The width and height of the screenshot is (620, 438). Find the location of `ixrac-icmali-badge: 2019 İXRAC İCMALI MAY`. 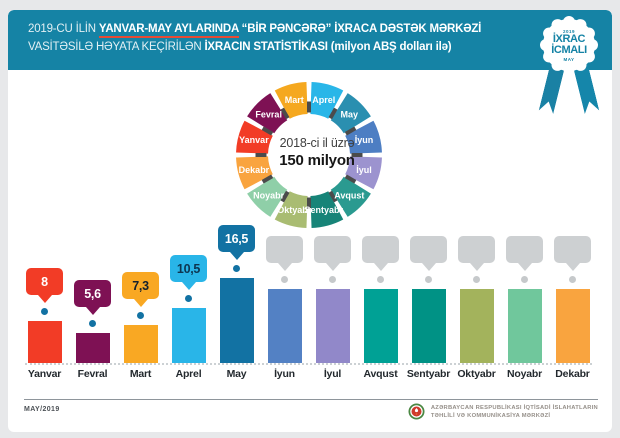

ixrac-icmali-badge: 2019 İXRAC İCMALI MAY is located at coordinates (569, 71).